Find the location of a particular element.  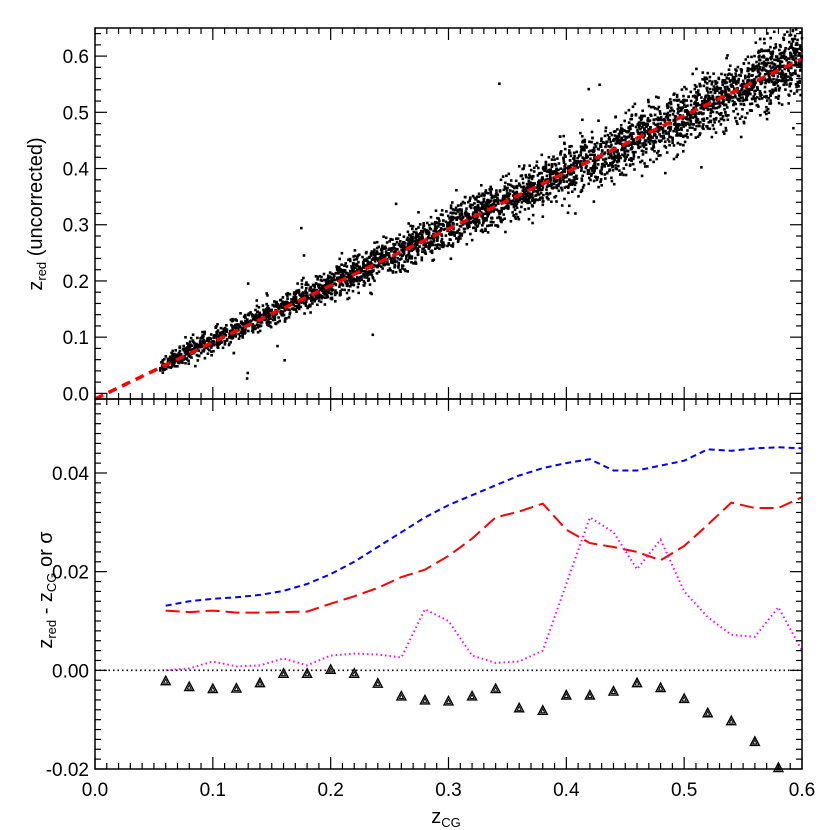

bottom-y-axis-title-suffix: or σ is located at coordinates (46, 552).